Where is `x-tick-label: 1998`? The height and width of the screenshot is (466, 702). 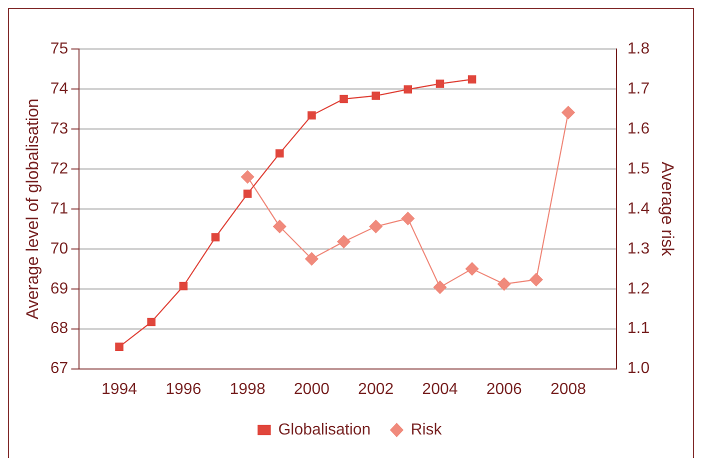
x-tick-label: 1998 is located at coordinates (248, 389).